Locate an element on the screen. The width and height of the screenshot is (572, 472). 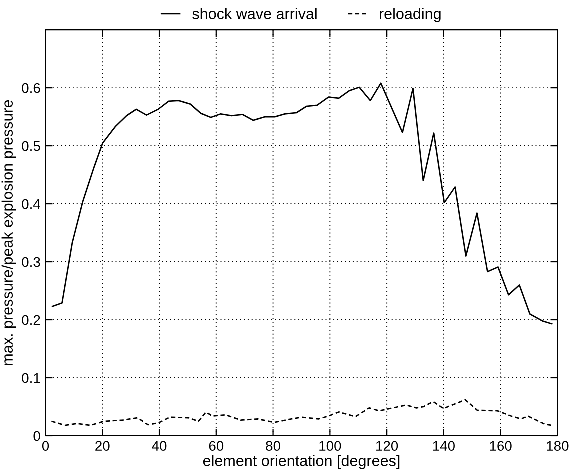
y-tick-label: 0.6 is located at coordinates (31, 88).